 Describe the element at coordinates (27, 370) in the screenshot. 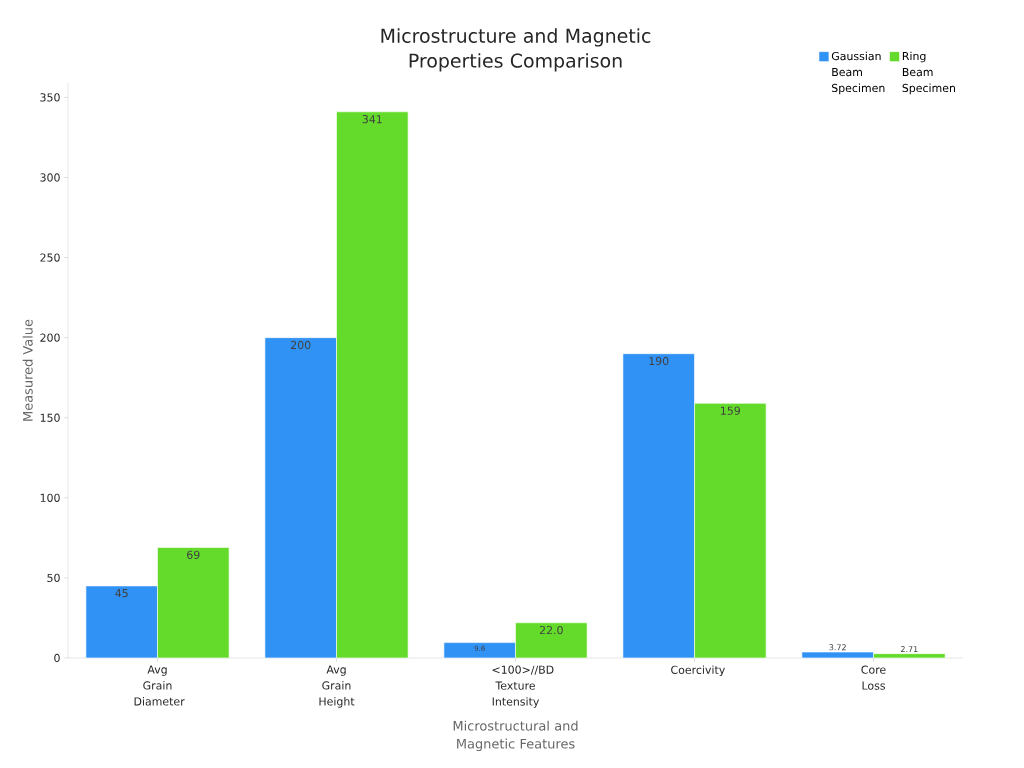

I see `y-axis-title: Measured Value` at that location.